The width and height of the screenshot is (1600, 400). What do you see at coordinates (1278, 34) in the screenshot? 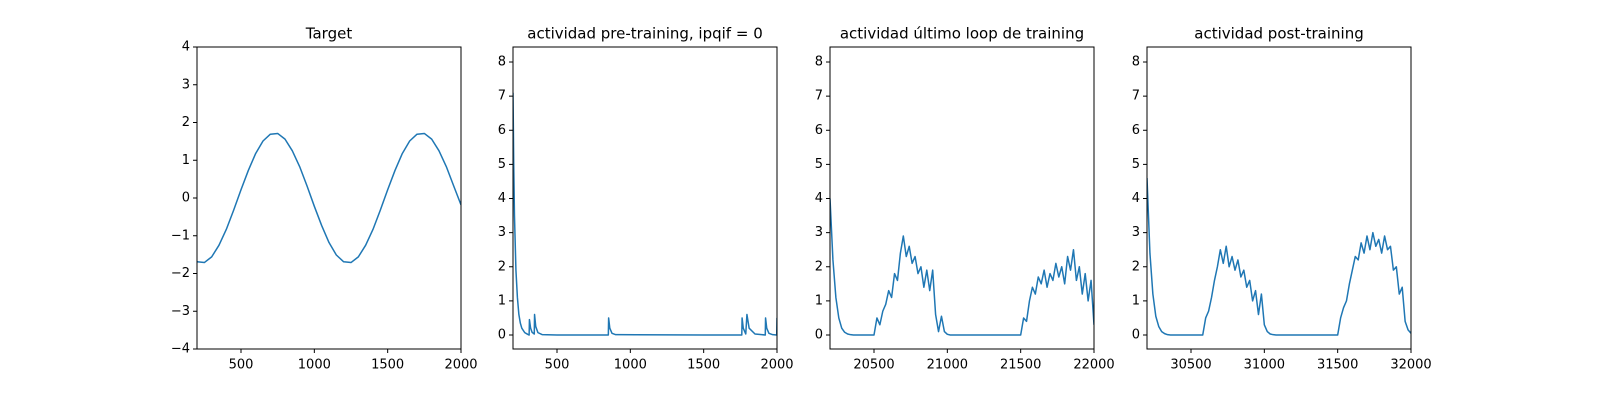
I see `subplot-title: actividad post-training` at bounding box center [1278, 34].